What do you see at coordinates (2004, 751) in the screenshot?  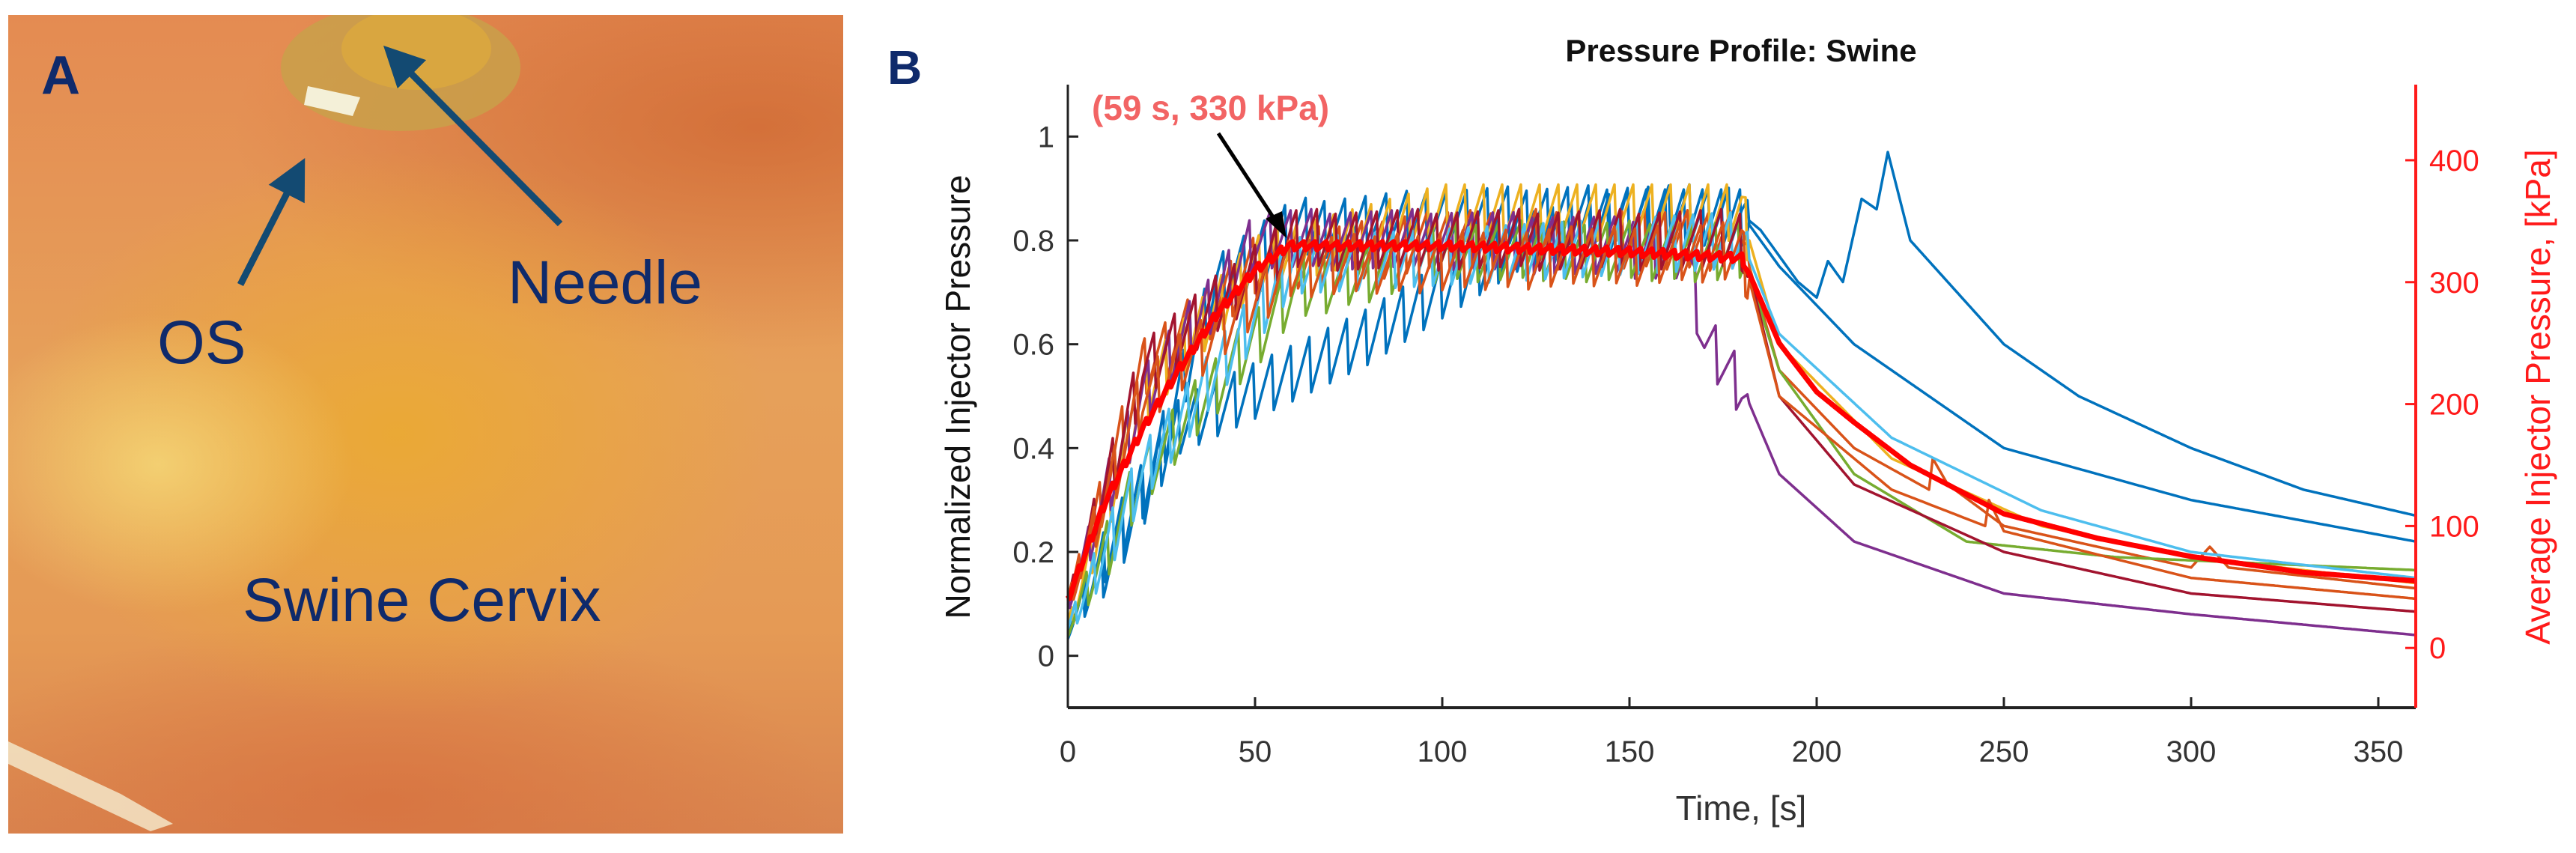 I see `x-tick-label: 250` at bounding box center [2004, 751].